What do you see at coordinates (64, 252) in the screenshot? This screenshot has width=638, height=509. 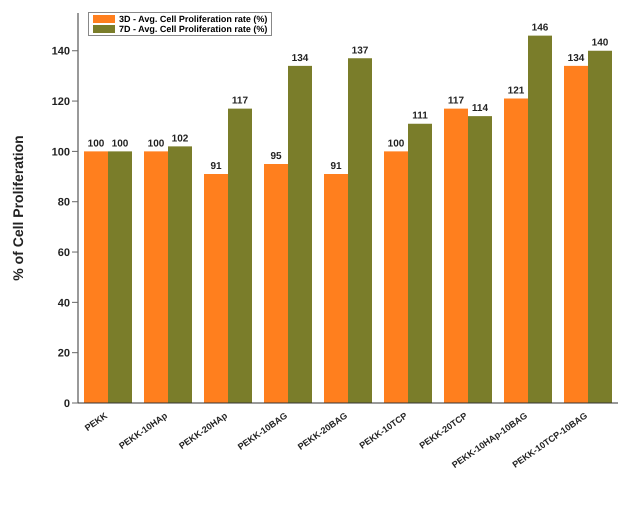 I see `y-tick-label: 60` at bounding box center [64, 252].